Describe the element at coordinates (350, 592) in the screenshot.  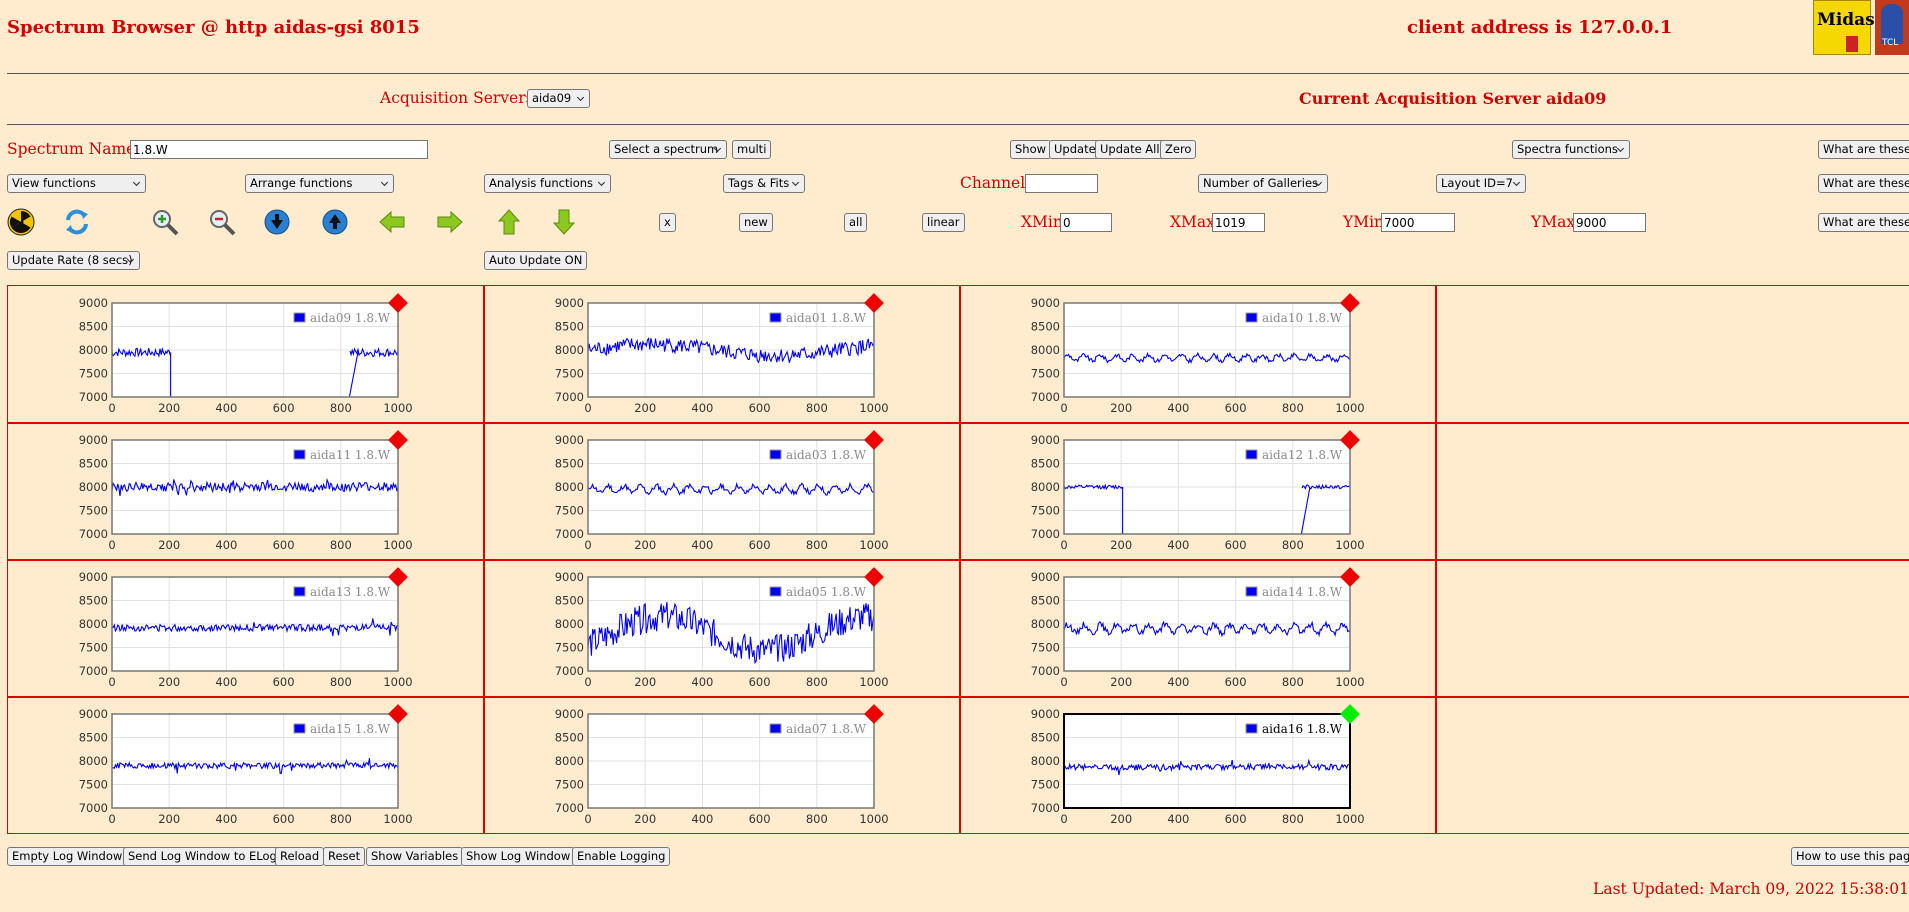
I see `legend-label: aida13 1.8.W` at that location.